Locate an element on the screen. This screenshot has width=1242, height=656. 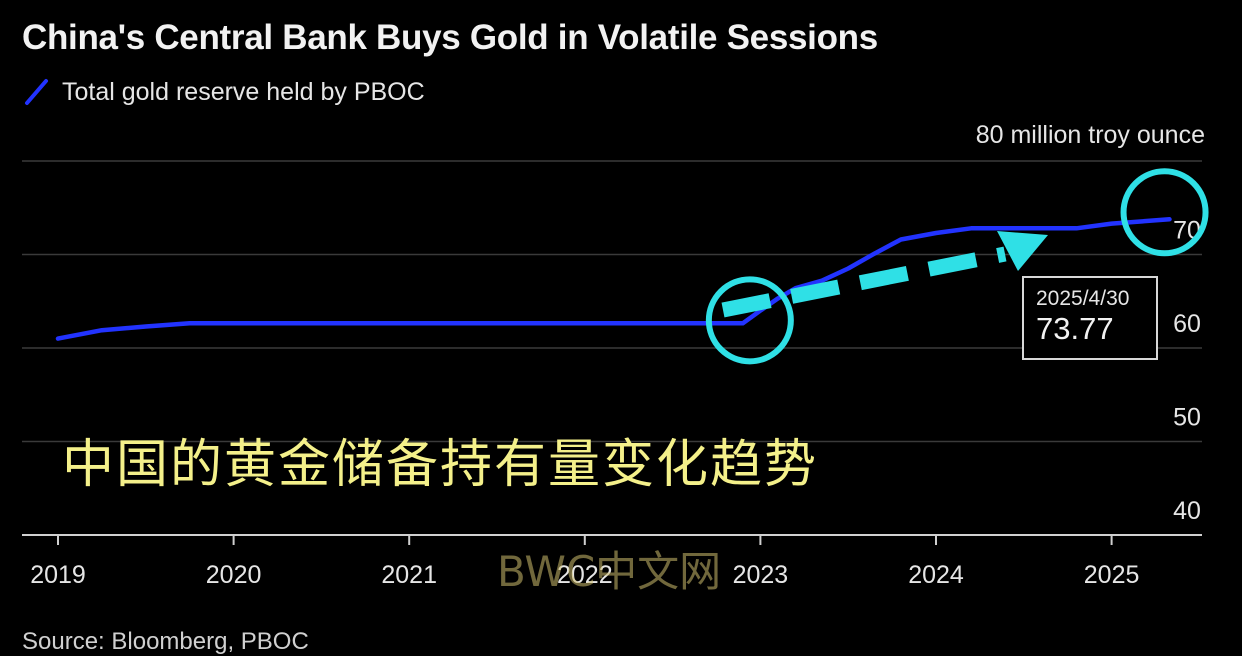
value-callout: 2025/4/30 73.77 is located at coordinates (1090, 318).